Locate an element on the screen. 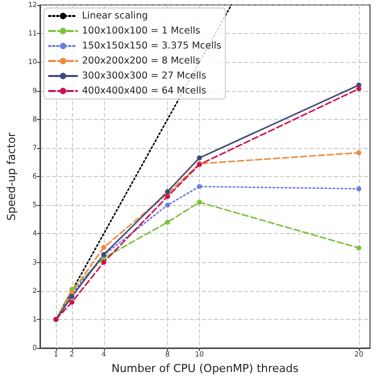 This screenshot has height=378, width=379. legend-label: 150x150x150 = 3.375 Mcells is located at coordinates (152, 46).